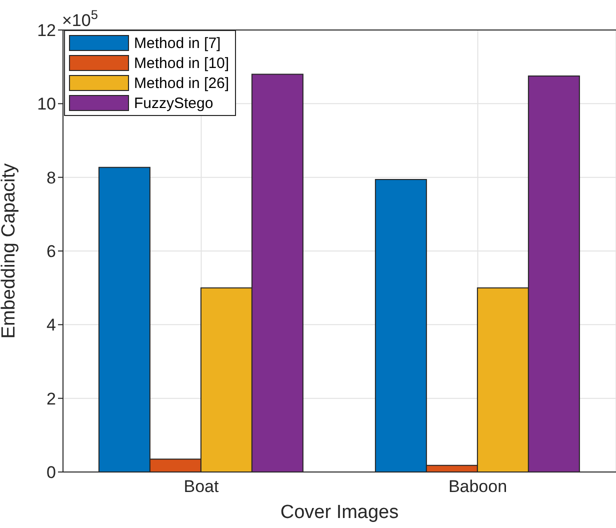  I want to click on y-tick-label: 2, so click(51, 398).